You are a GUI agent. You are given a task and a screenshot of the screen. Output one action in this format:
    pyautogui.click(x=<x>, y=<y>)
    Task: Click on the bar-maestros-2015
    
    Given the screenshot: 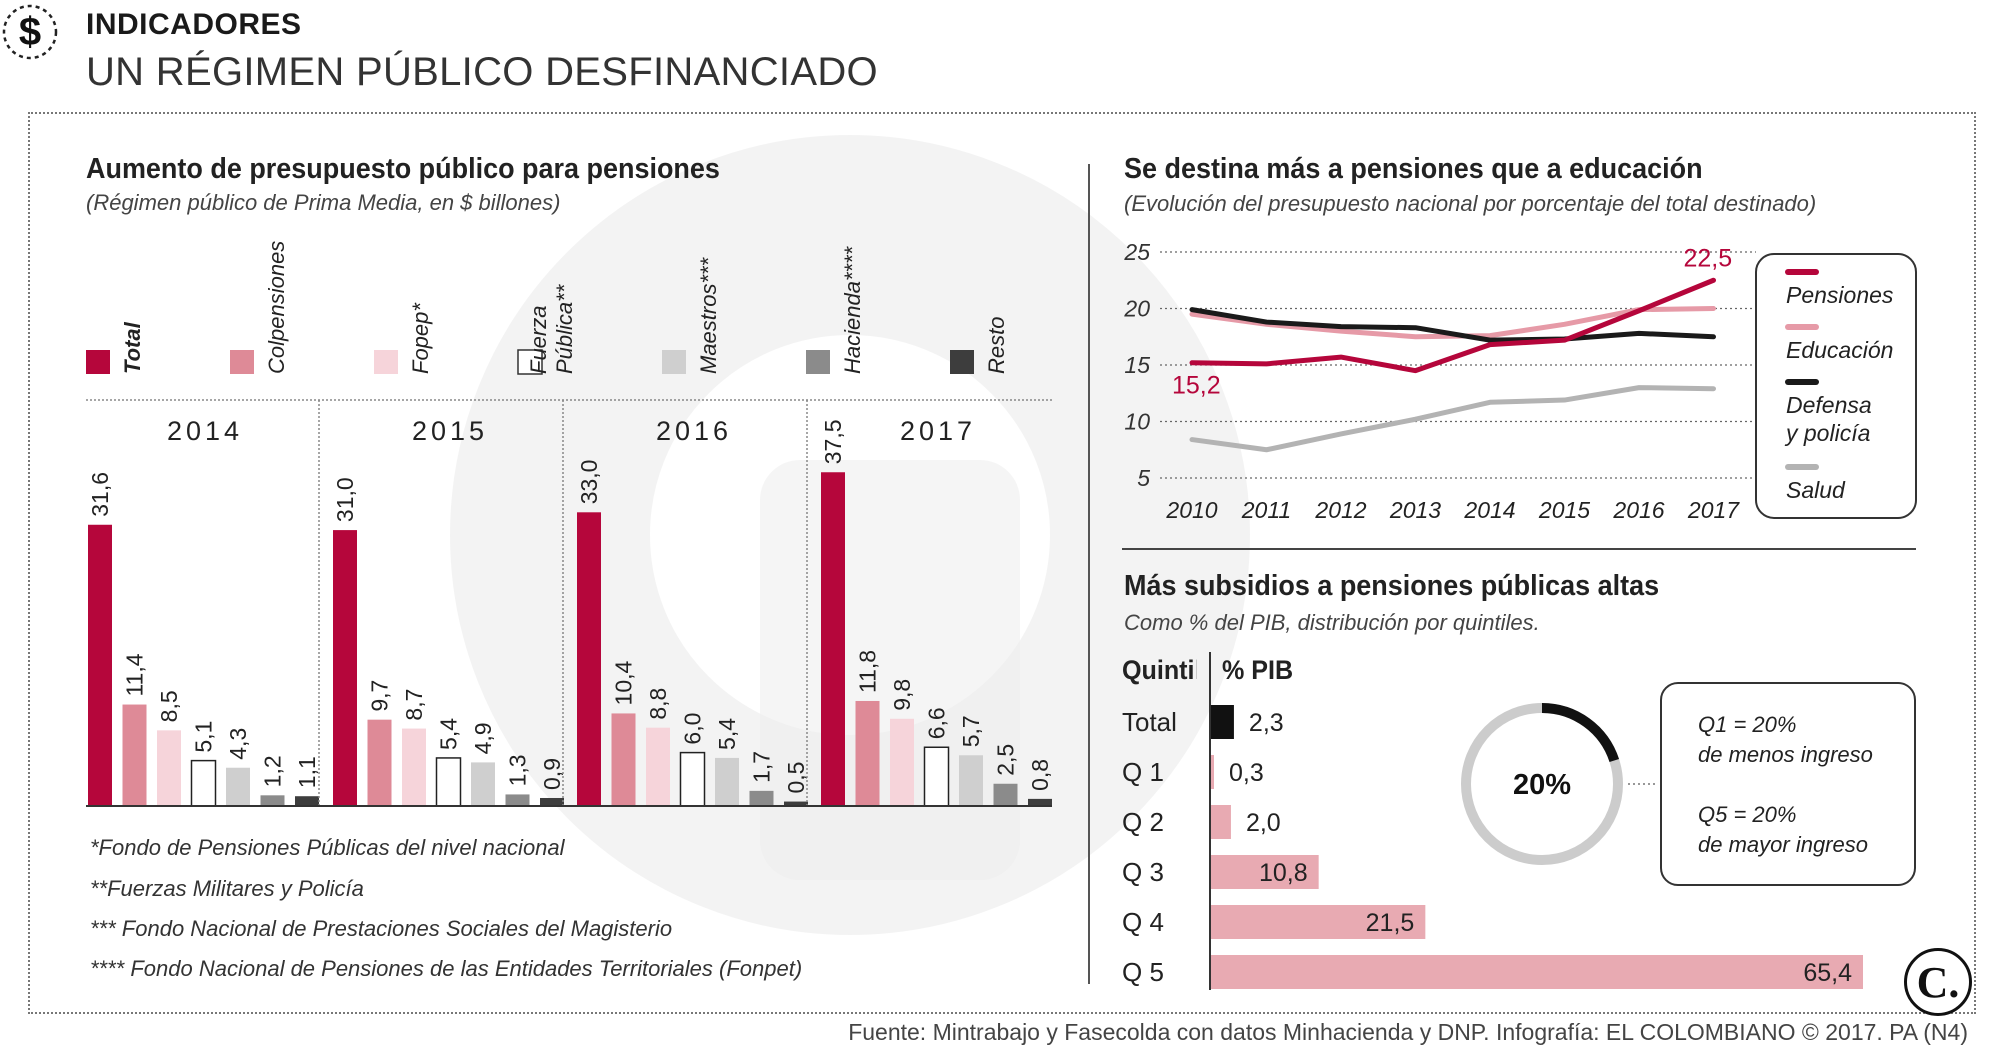 What is the action you would take?
    pyautogui.click(x=483, y=784)
    